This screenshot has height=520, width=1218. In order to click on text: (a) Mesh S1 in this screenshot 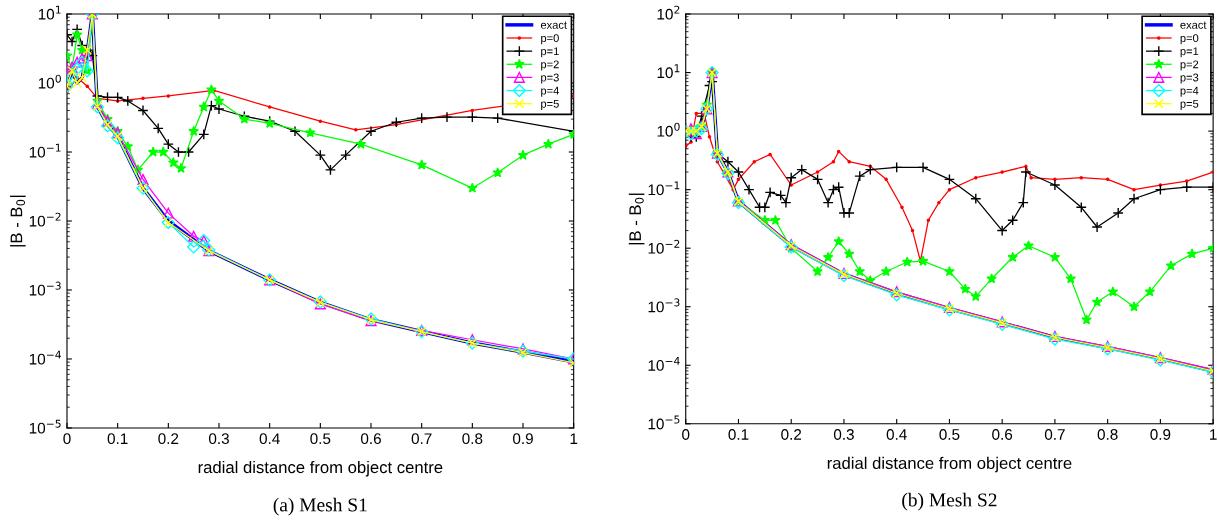, I will do `click(320, 506)`.